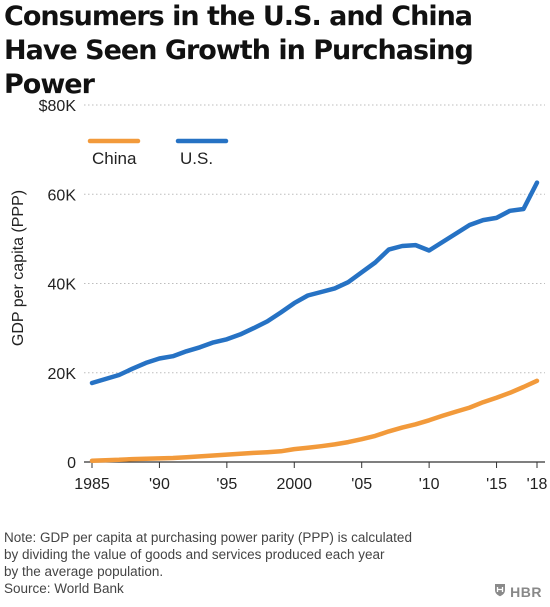 The height and width of the screenshot is (607, 550). Describe the element at coordinates (159, 484) in the screenshot. I see `x-tick-label: '90` at that location.